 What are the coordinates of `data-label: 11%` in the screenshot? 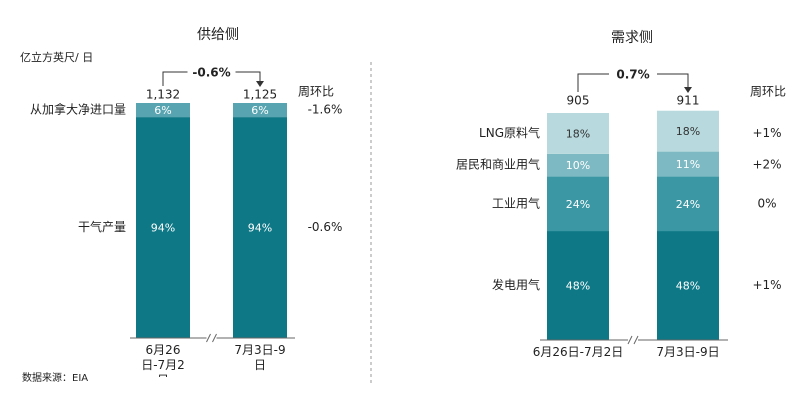 It's located at (688, 164).